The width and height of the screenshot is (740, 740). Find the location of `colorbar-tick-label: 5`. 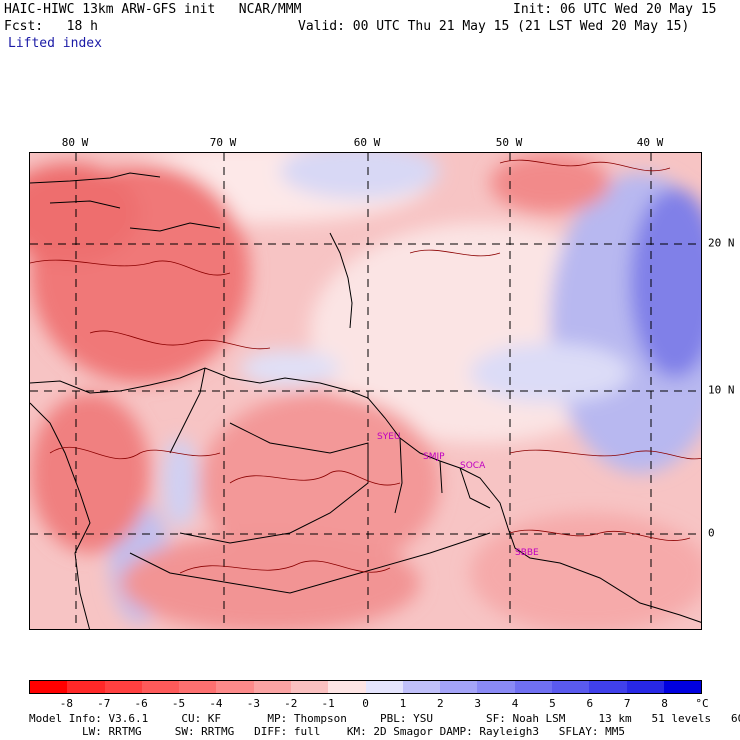

colorbar-tick-label: 5 is located at coordinates (552, 703).